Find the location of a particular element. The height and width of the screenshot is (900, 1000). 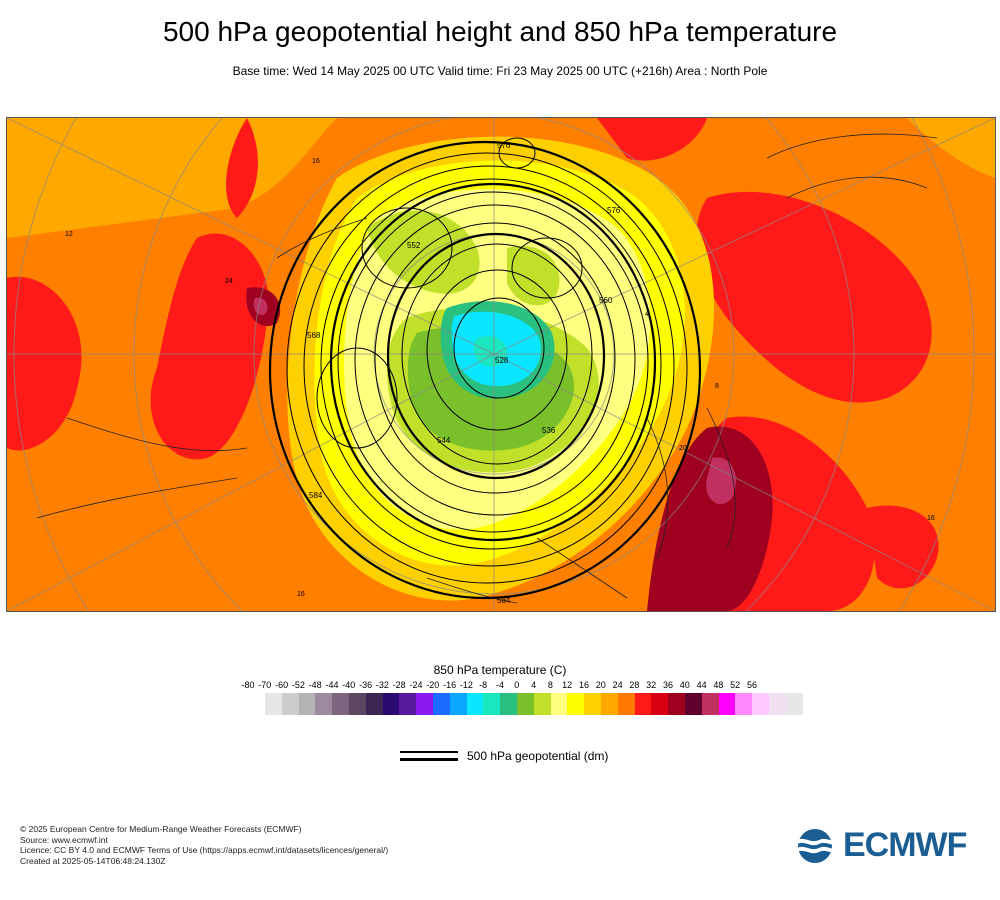

contour-legend: 500 hPa geopotential (dm) is located at coordinates (550, 758).